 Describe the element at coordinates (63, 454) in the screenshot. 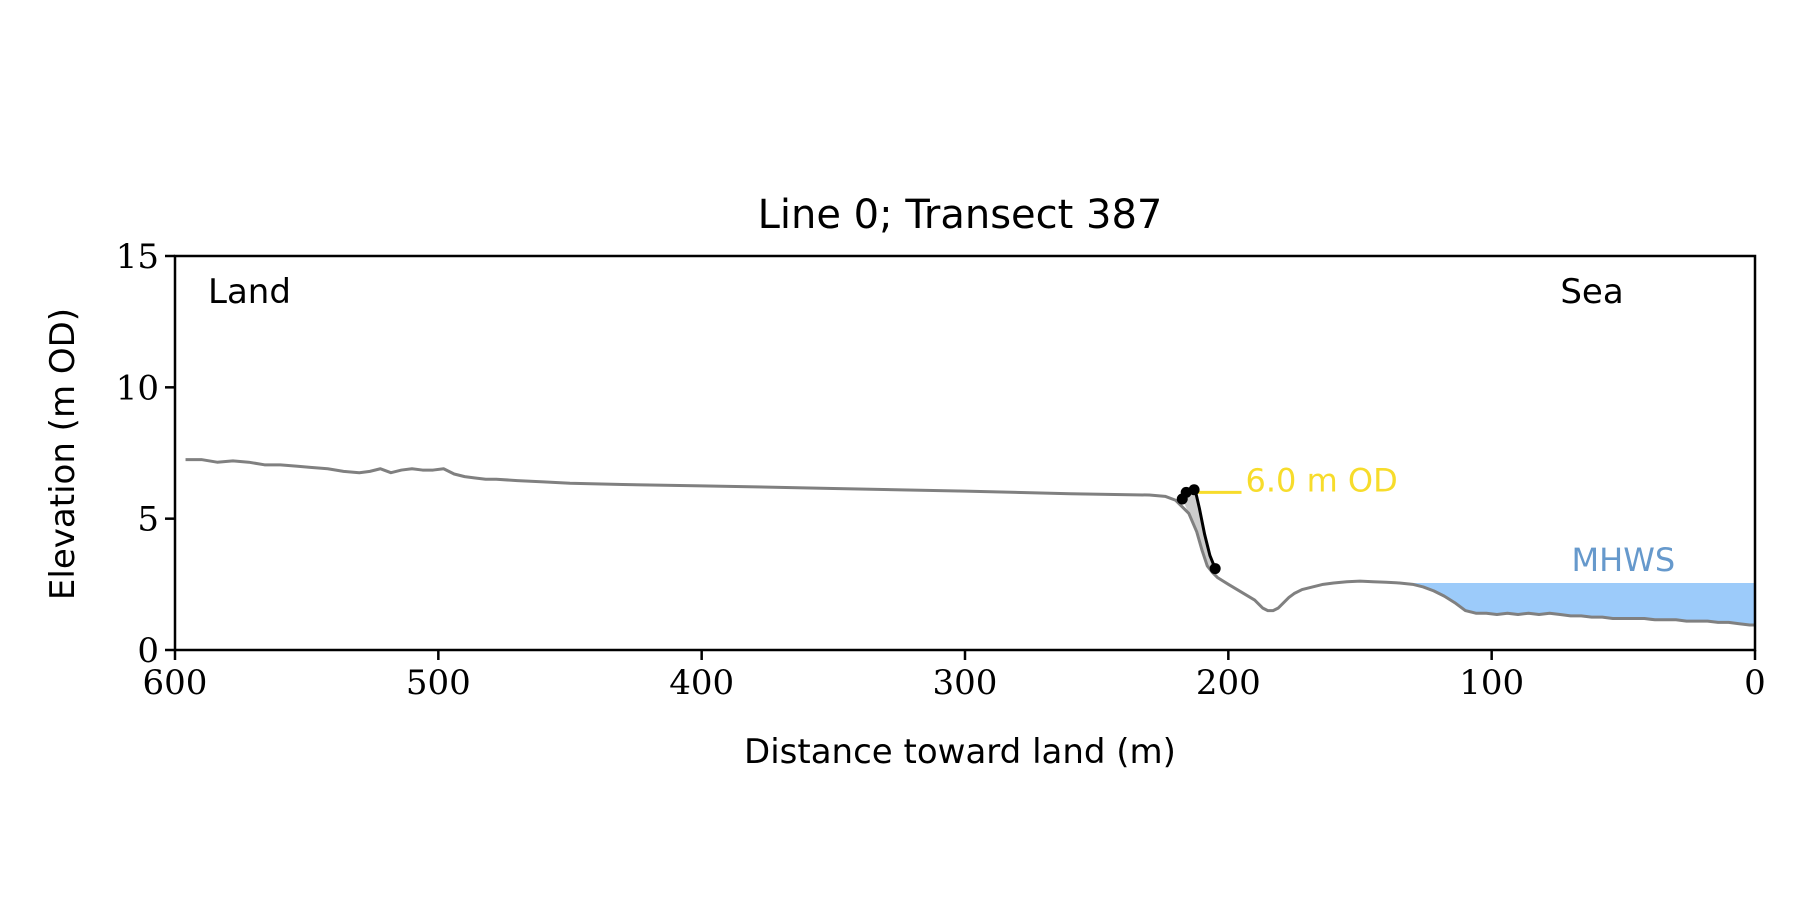

I see `y-axis-label: Elevation (m OD)` at that location.